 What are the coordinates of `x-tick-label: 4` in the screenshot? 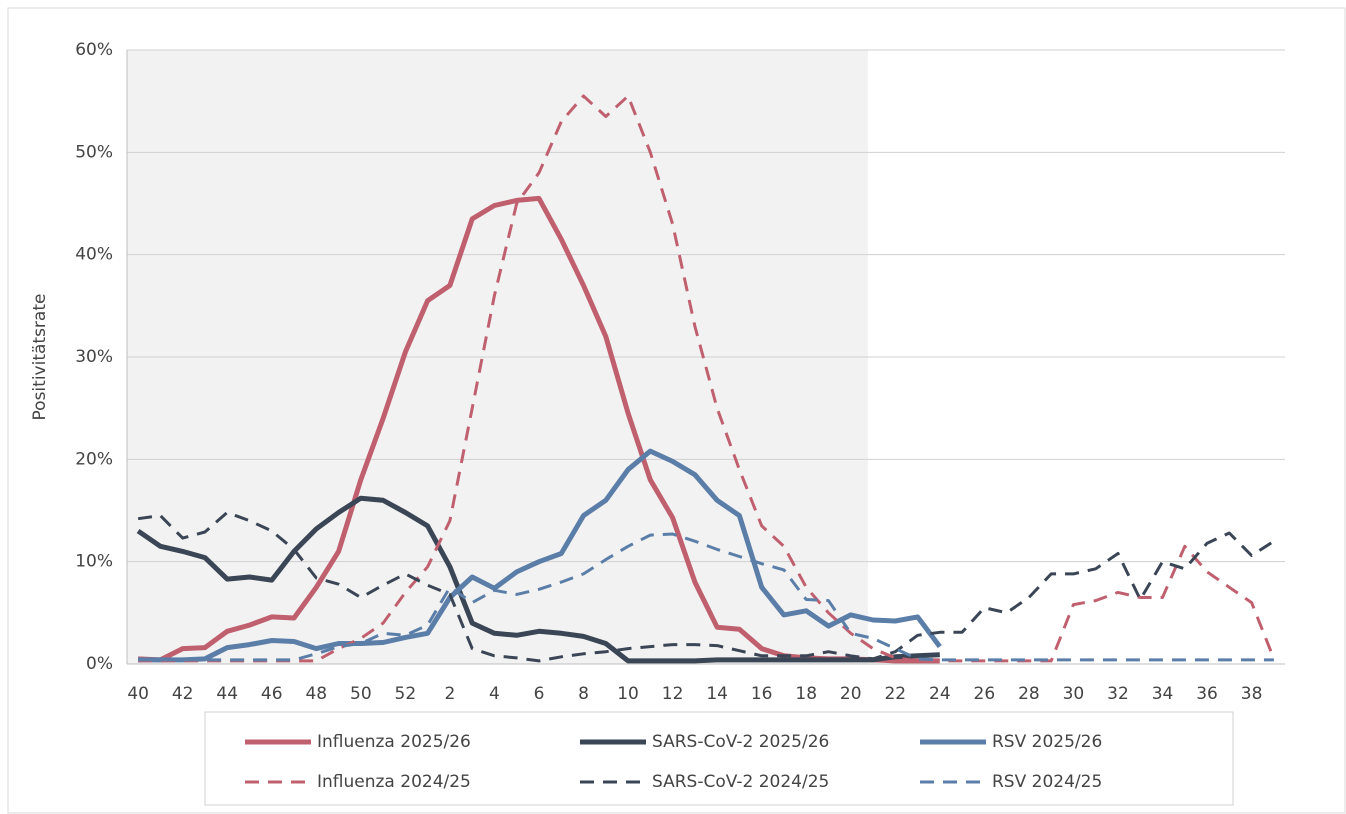 It's located at (494, 694).